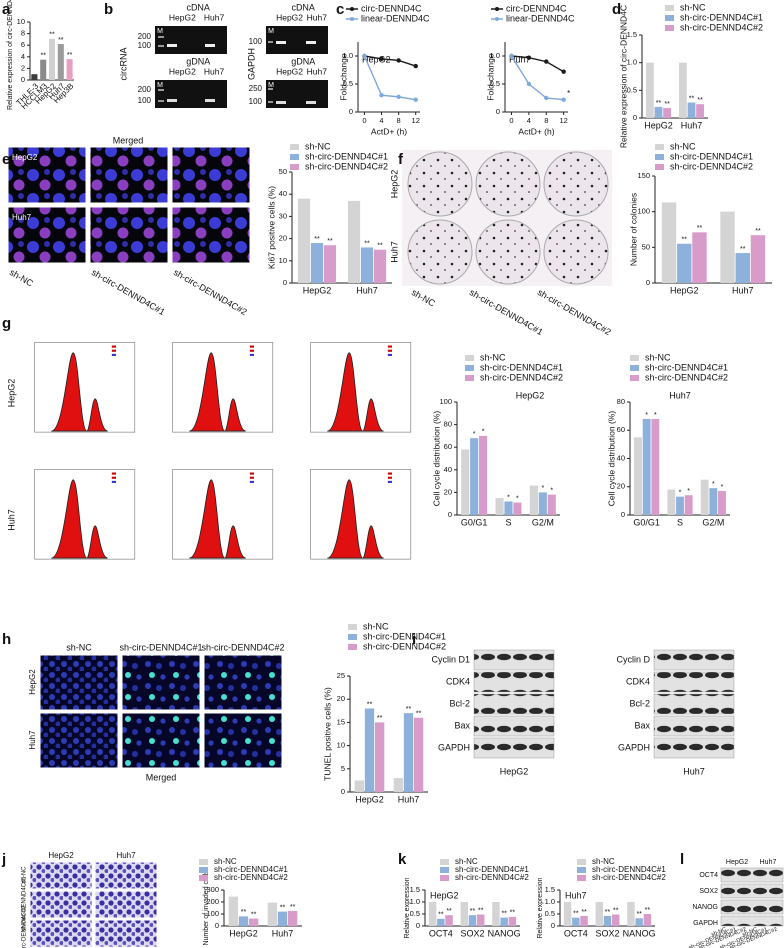  Describe the element at coordinates (694, 771) in the screenshot. I see `cell-line-label: Huh7` at that location.